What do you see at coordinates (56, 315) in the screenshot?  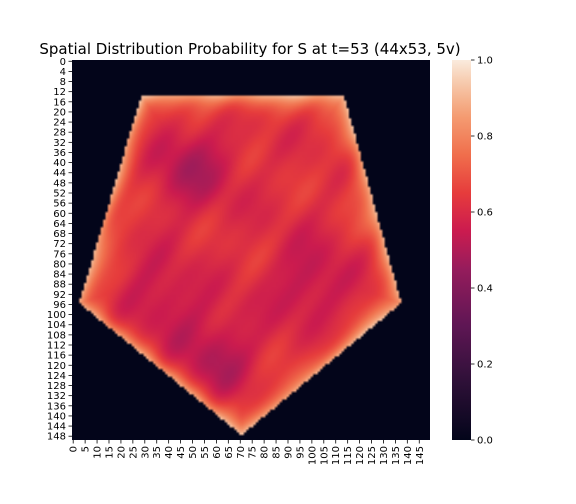 I see `y-tick-label: 100` at bounding box center [56, 315].